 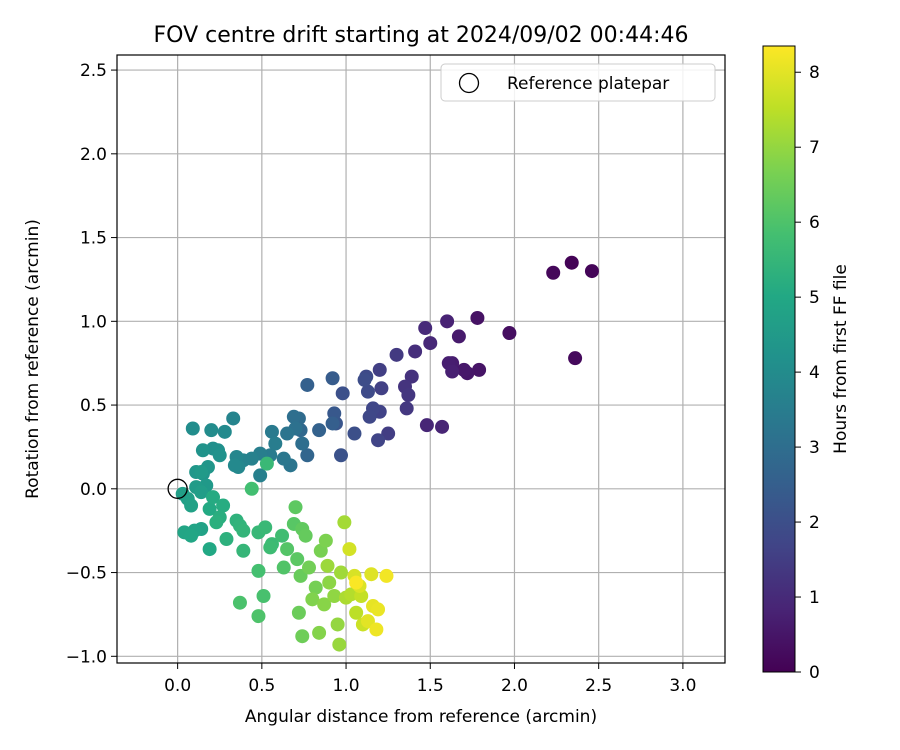 What do you see at coordinates (93, 322) in the screenshot?
I see `y-tick-label: 1.0` at bounding box center [93, 322].